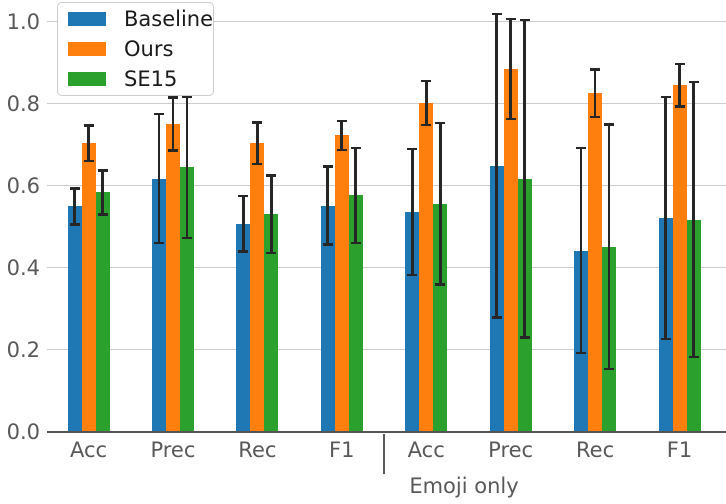  What do you see at coordinates (88, 450) in the screenshot?
I see `x-tick-label: Acc` at bounding box center [88, 450].